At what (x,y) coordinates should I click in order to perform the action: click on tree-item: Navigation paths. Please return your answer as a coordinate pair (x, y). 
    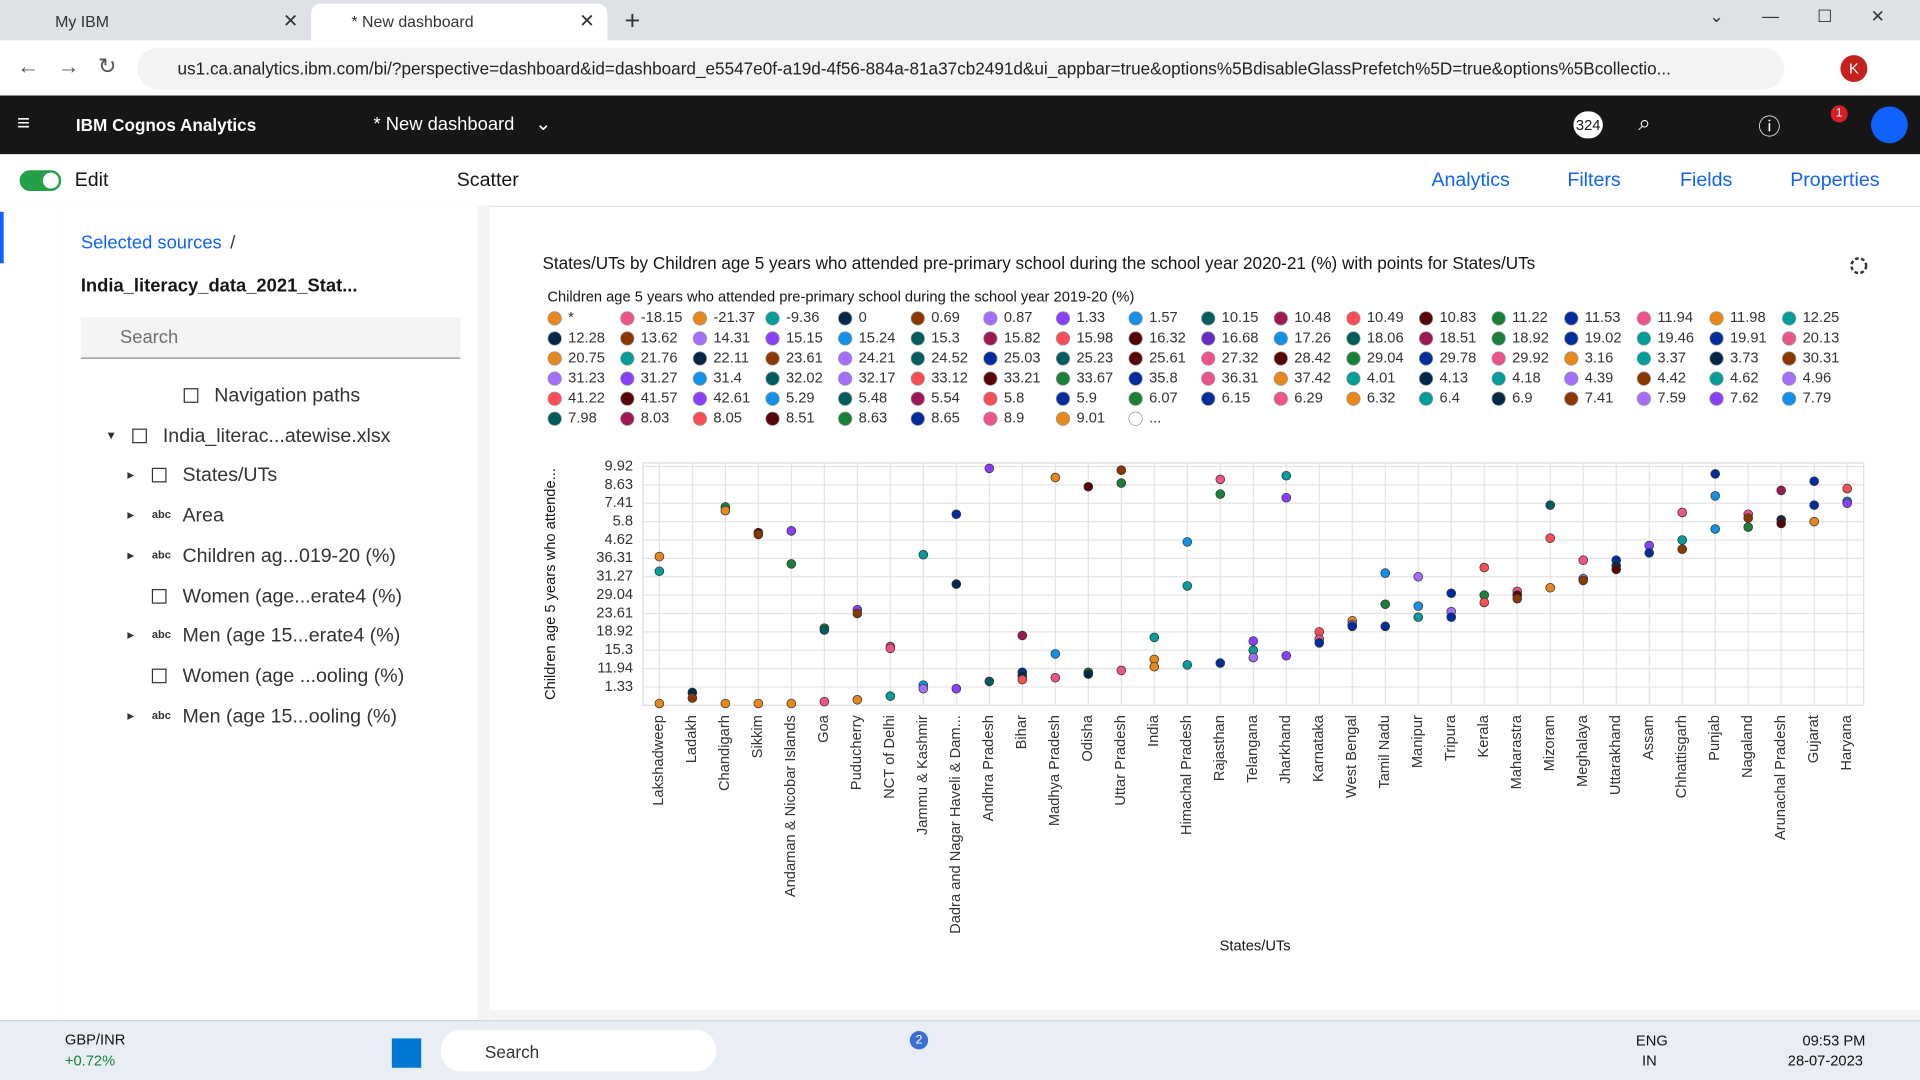
    Looking at the image, I should click on (269, 396).